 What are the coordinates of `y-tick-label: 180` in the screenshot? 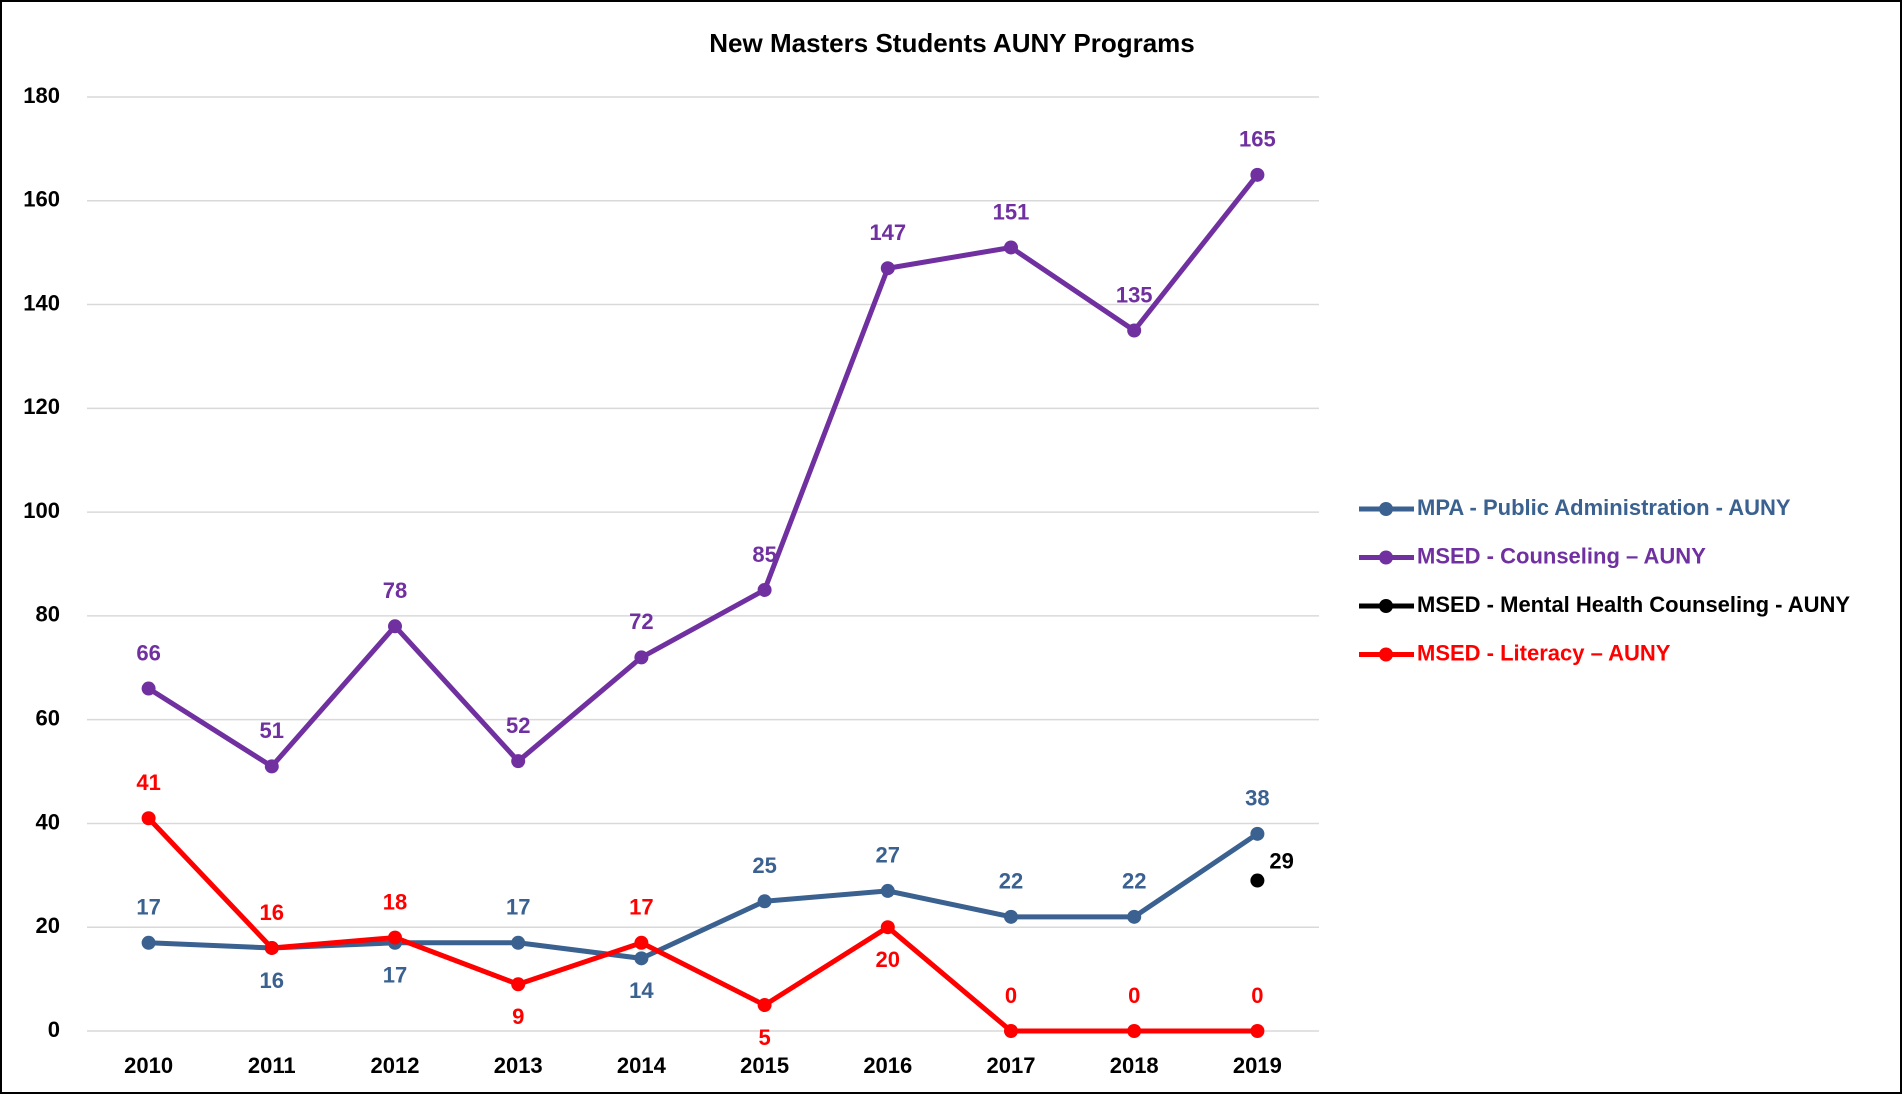 It's located at (41, 95).